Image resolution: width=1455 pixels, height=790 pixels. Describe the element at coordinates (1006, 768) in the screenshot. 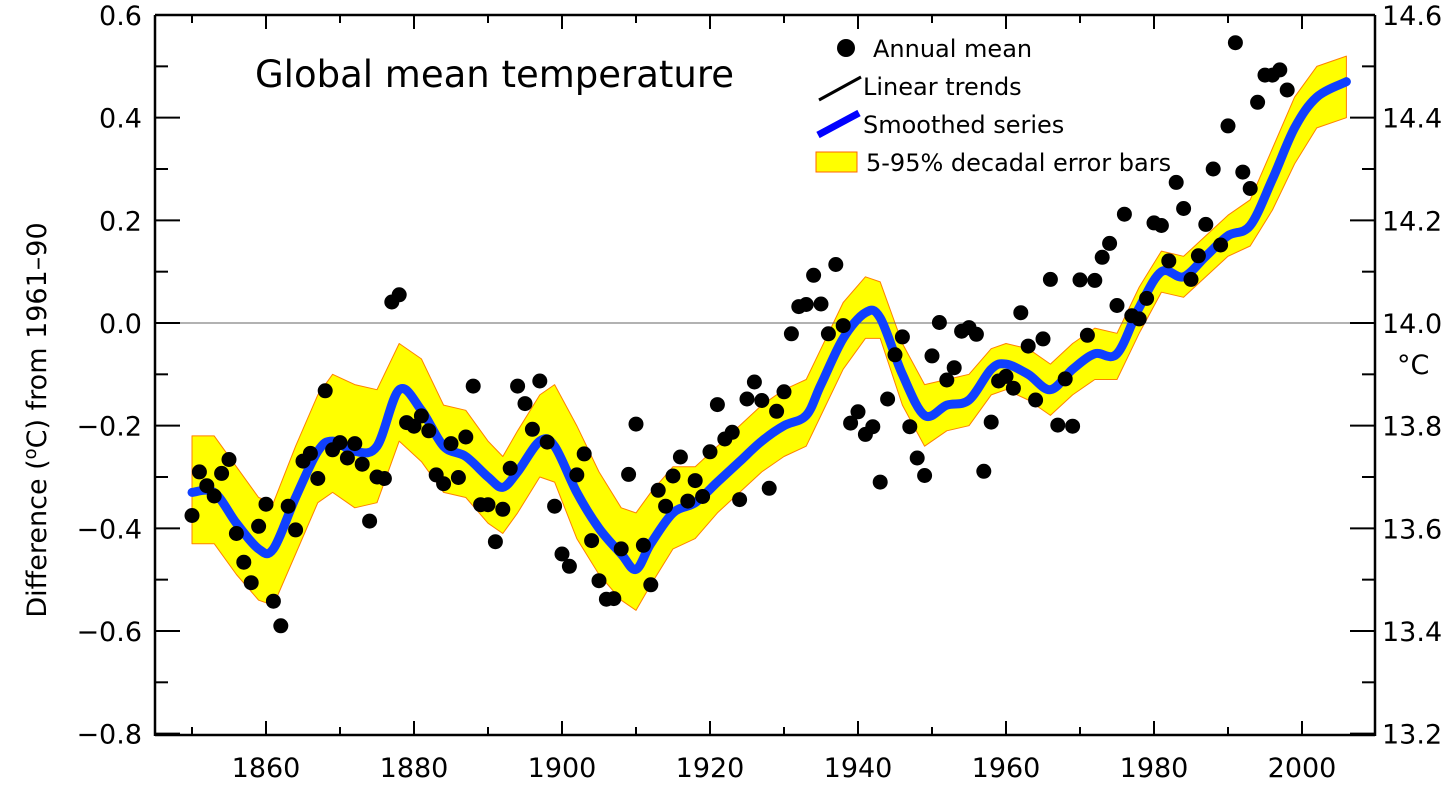

I see `x-tick-label: 1960` at that location.